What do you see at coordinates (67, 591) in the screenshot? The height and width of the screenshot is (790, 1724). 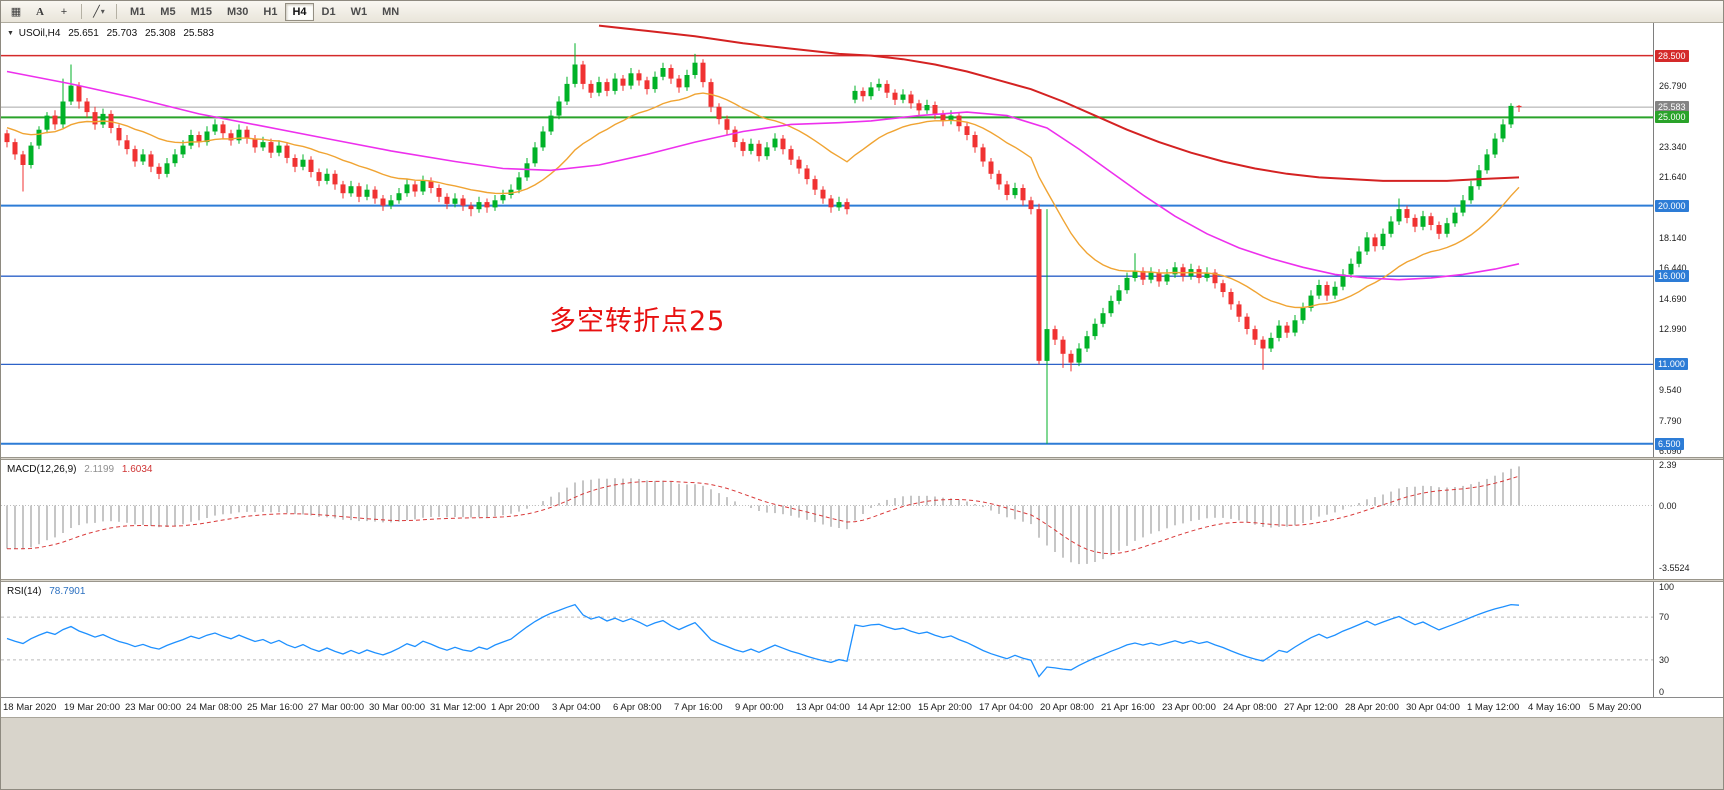 I see `rsi-value: 78.7901` at bounding box center [67, 591].